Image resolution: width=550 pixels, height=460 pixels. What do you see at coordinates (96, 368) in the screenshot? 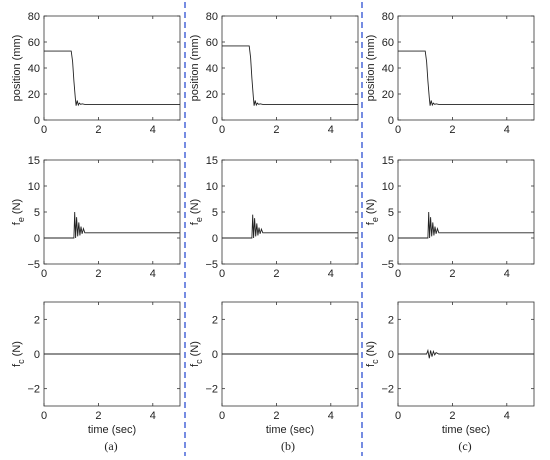
I see `panel-a-row3: 0 2 4 −2 0 2 fc (N) time (sec)` at bounding box center [96, 368].